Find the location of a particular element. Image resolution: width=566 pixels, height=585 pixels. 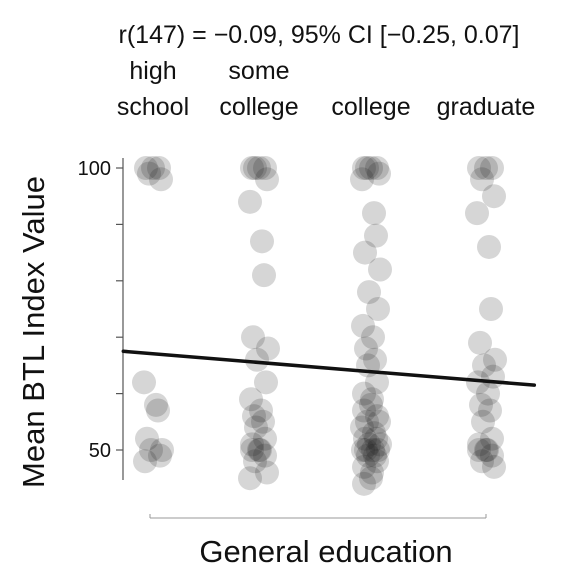

category-labels: high school some college college graduate is located at coordinates (326, 89).